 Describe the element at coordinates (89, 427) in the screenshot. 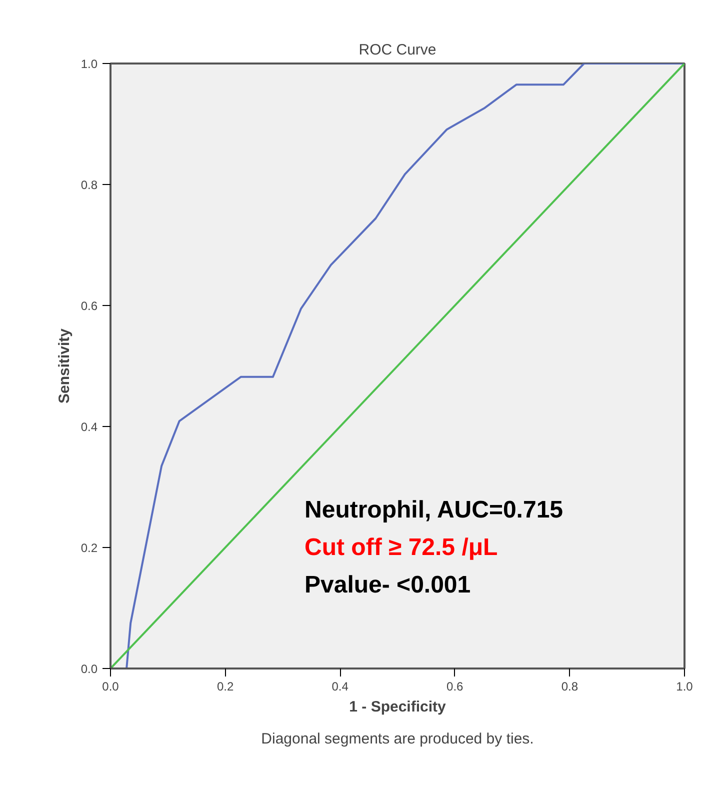

I see `y-tick-label: 0.4` at that location.